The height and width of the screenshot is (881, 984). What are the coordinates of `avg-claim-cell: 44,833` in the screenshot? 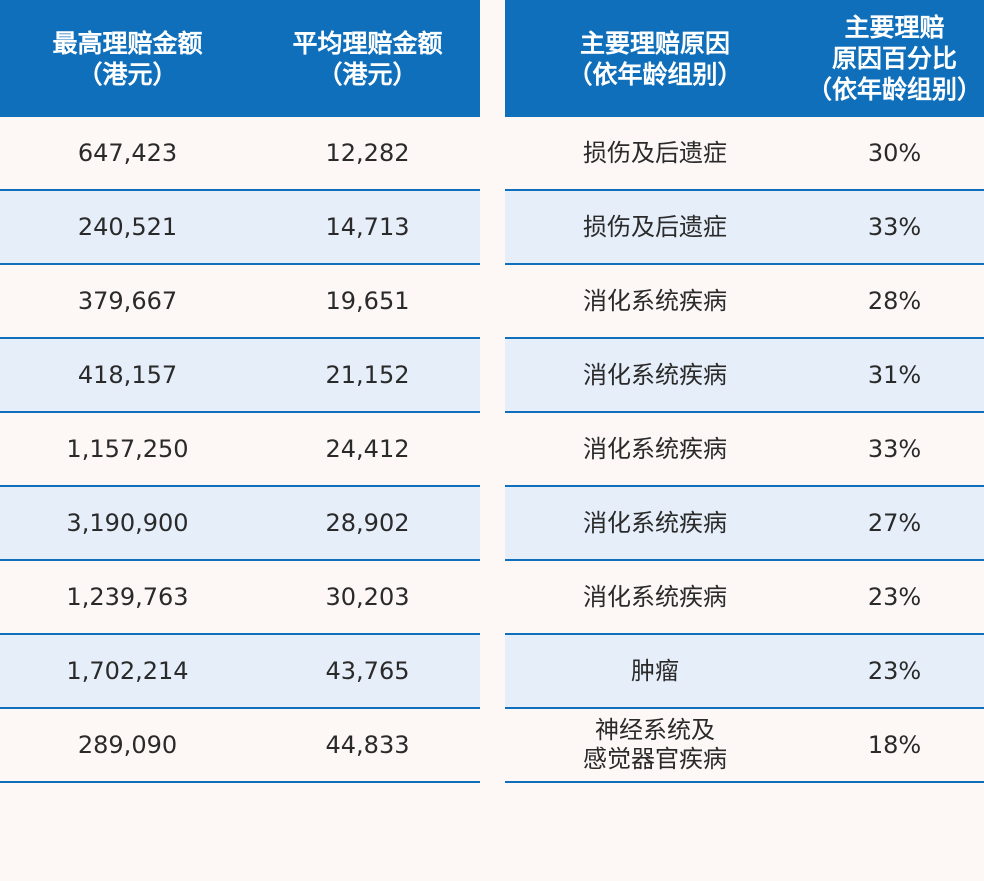 It's located at (367, 744).